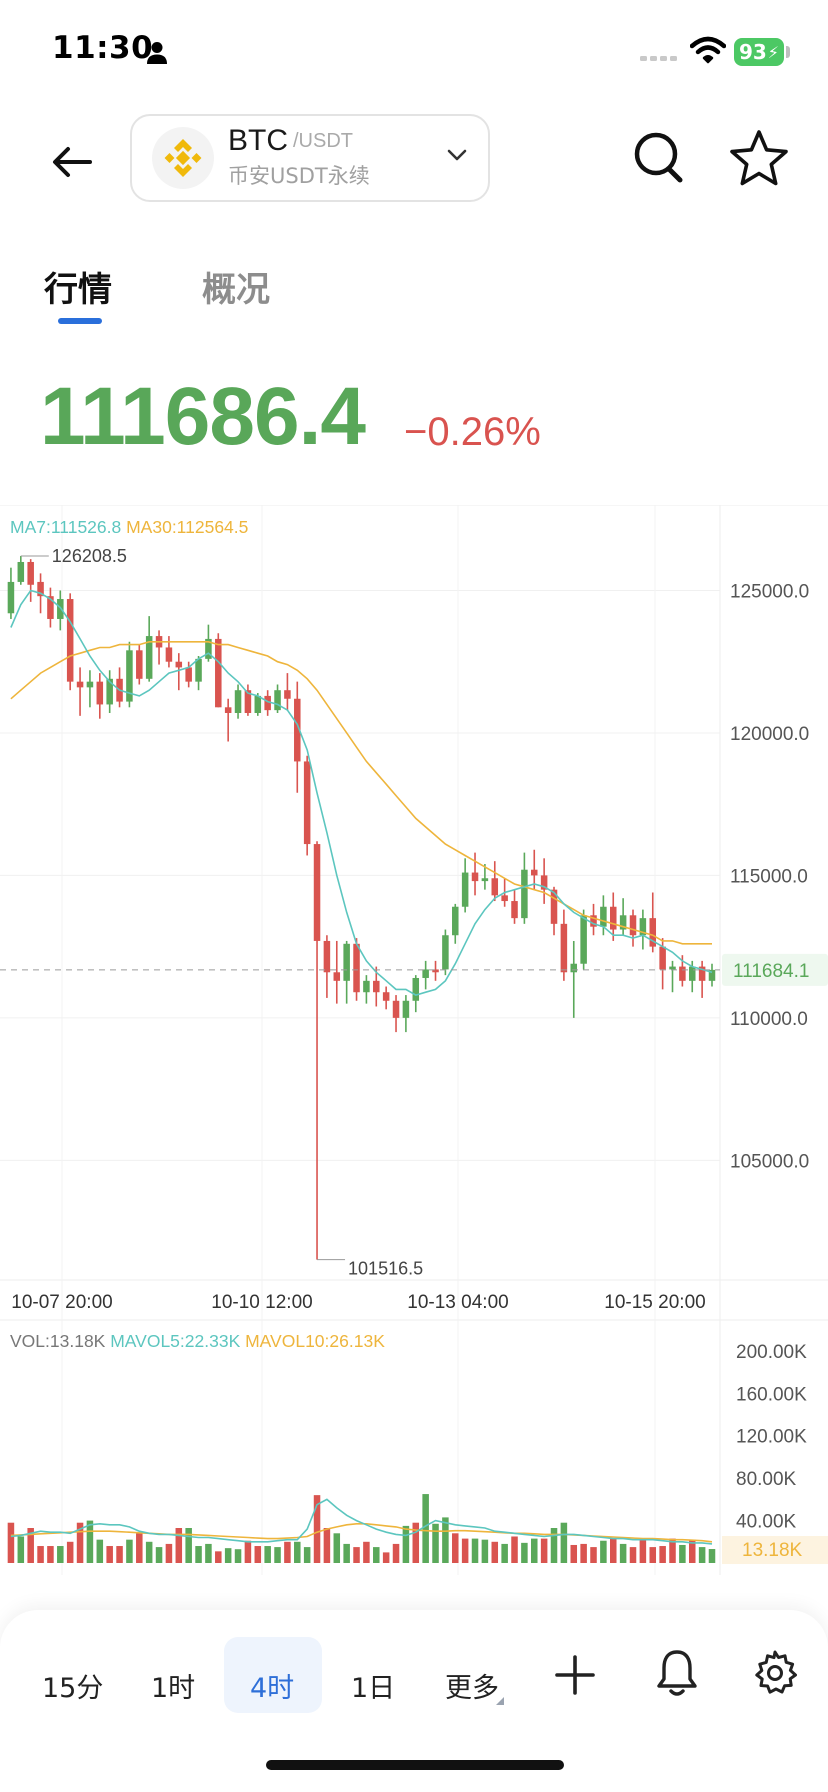 This screenshot has height=1792, width=828. What do you see at coordinates (73, 1688) in the screenshot?
I see `interval-15m-button: 15分` at bounding box center [73, 1688].